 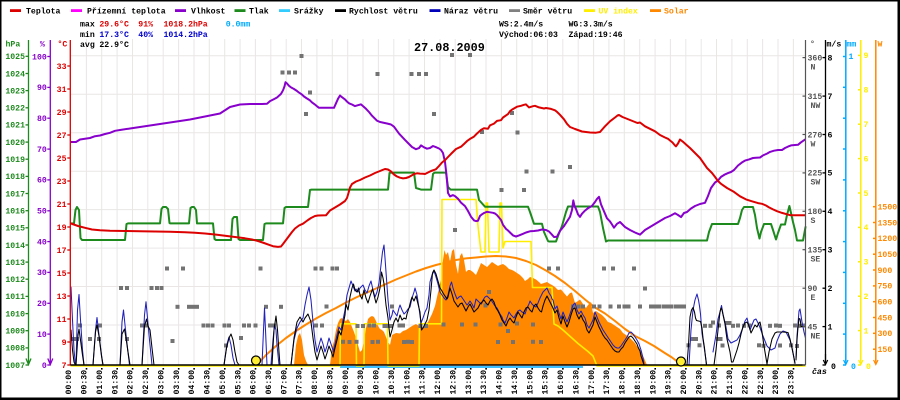 What do you see at coordinates (885, 271) in the screenshot?
I see `svg-text: 900` at bounding box center [885, 271].